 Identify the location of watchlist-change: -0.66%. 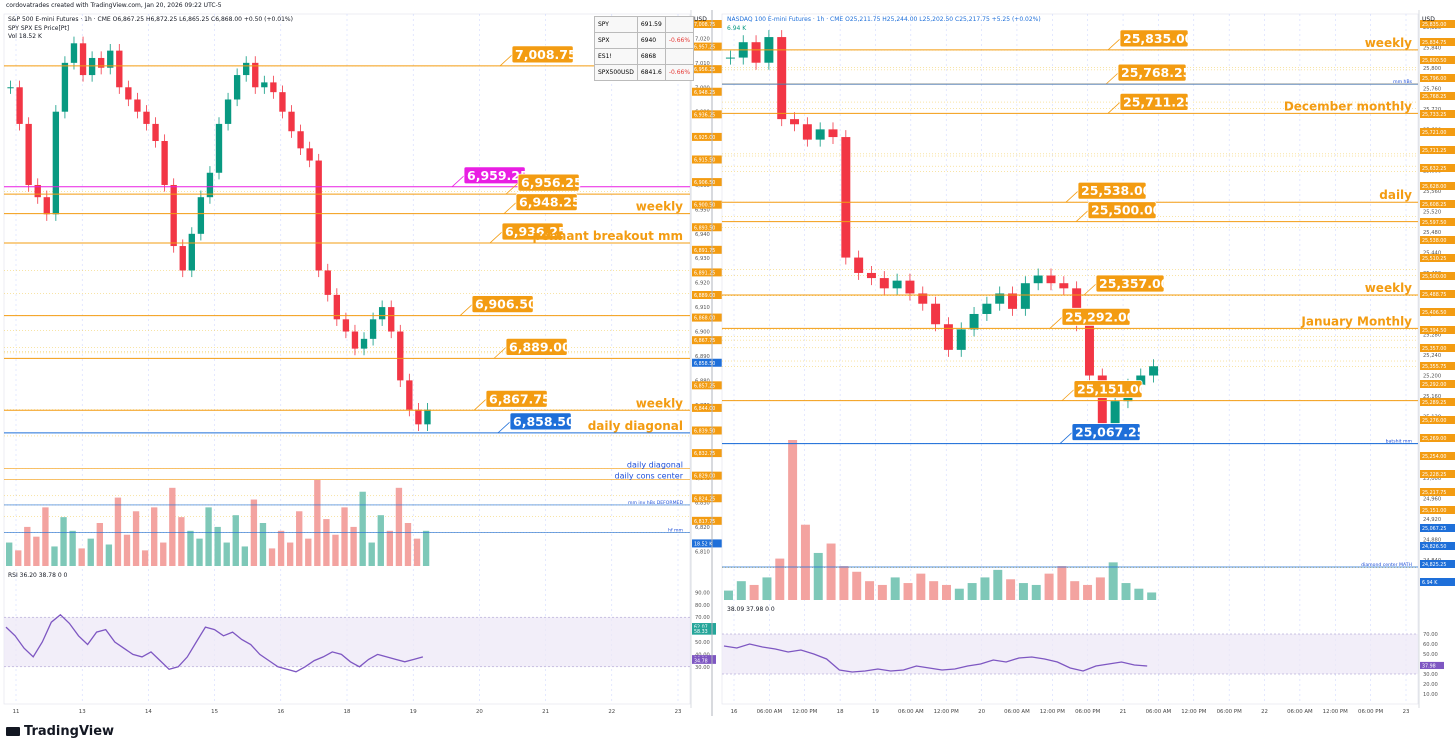
(679, 72).